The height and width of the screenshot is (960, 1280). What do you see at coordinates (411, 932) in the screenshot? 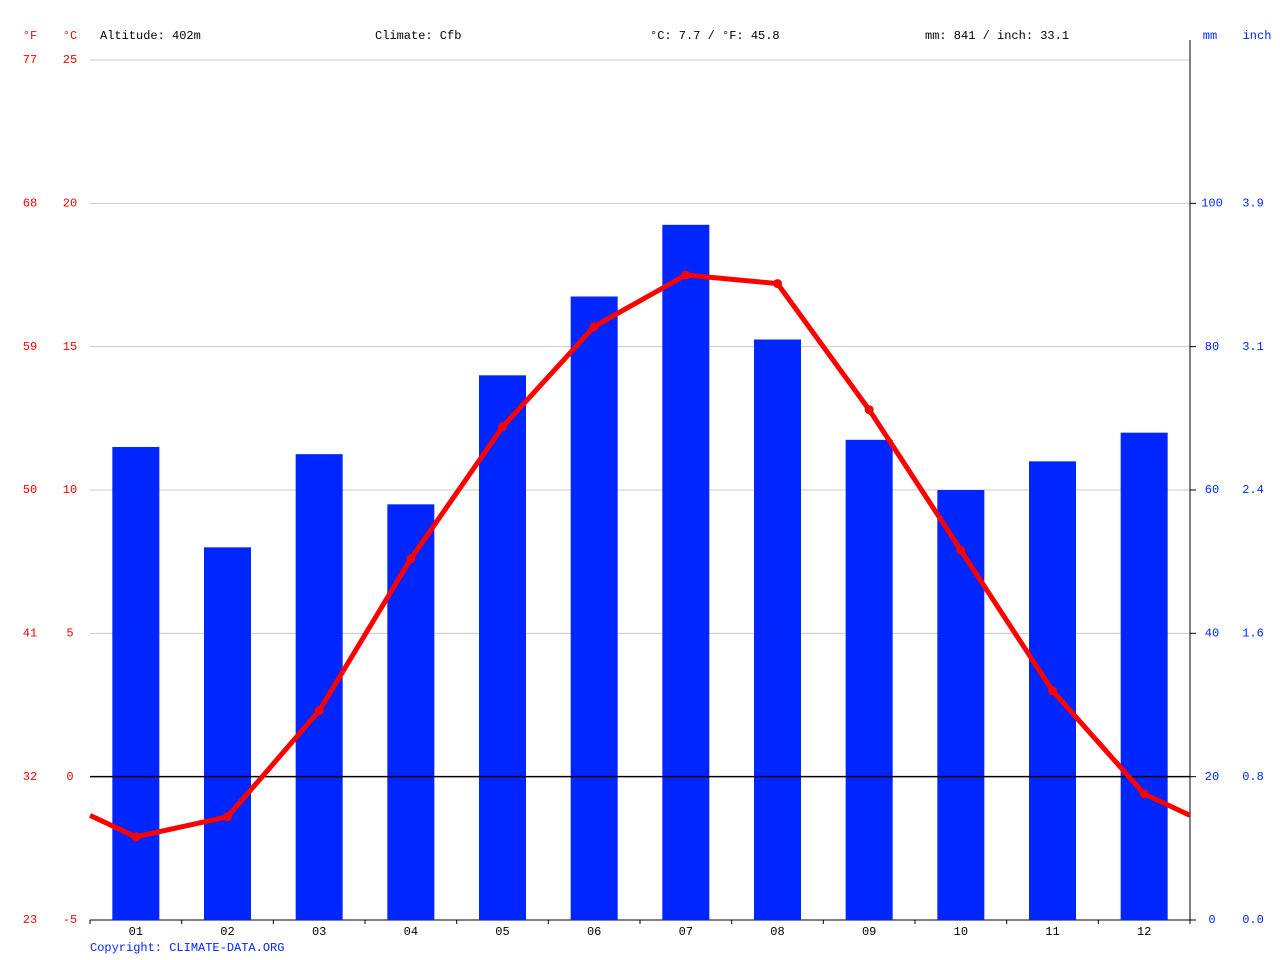
I see `x-tick-label: 04` at bounding box center [411, 932].